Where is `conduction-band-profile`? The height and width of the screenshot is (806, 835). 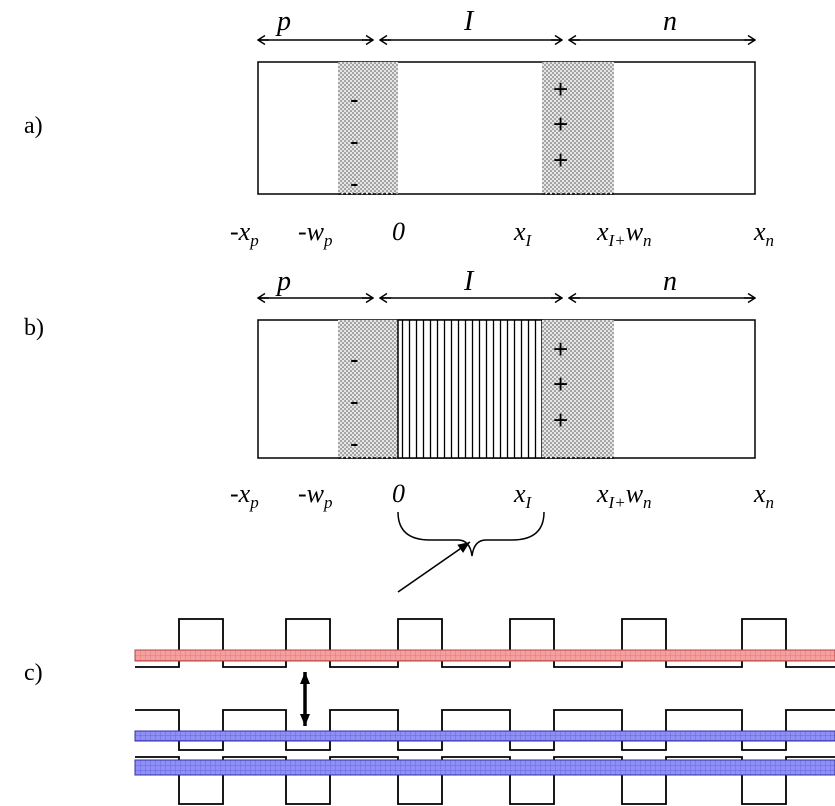
conduction-band-profile is located at coordinates (485, 643).